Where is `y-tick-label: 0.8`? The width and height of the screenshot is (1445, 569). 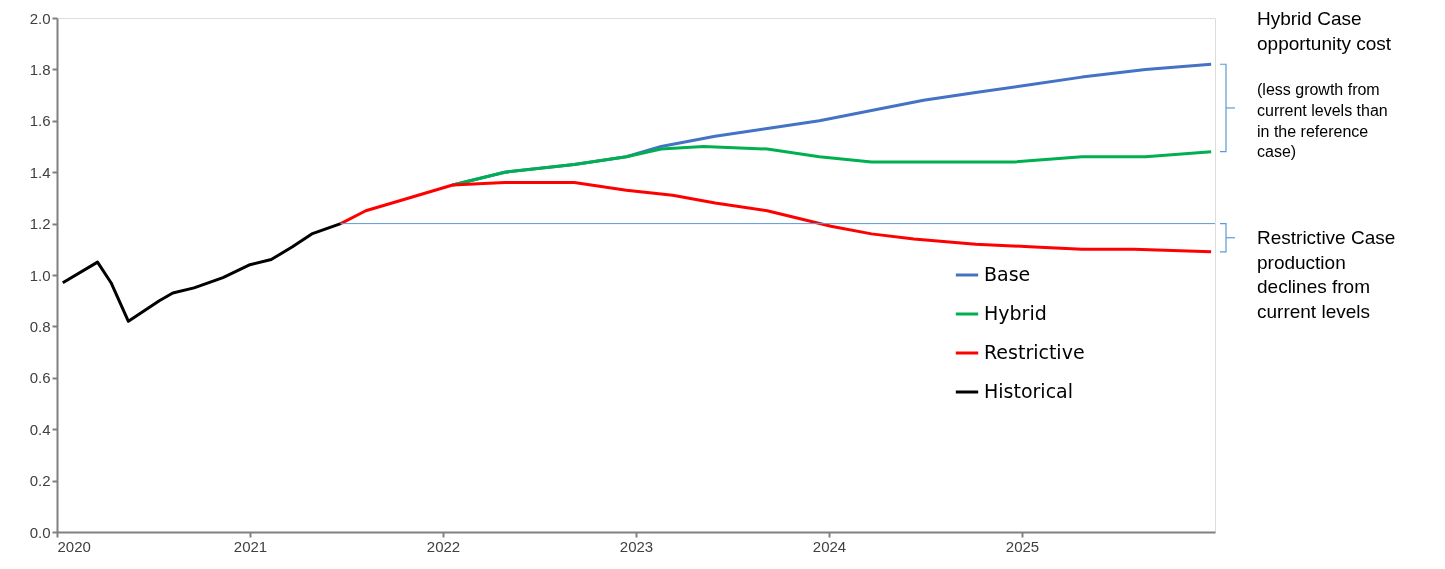
y-tick-label: 0.8 is located at coordinates (40, 326).